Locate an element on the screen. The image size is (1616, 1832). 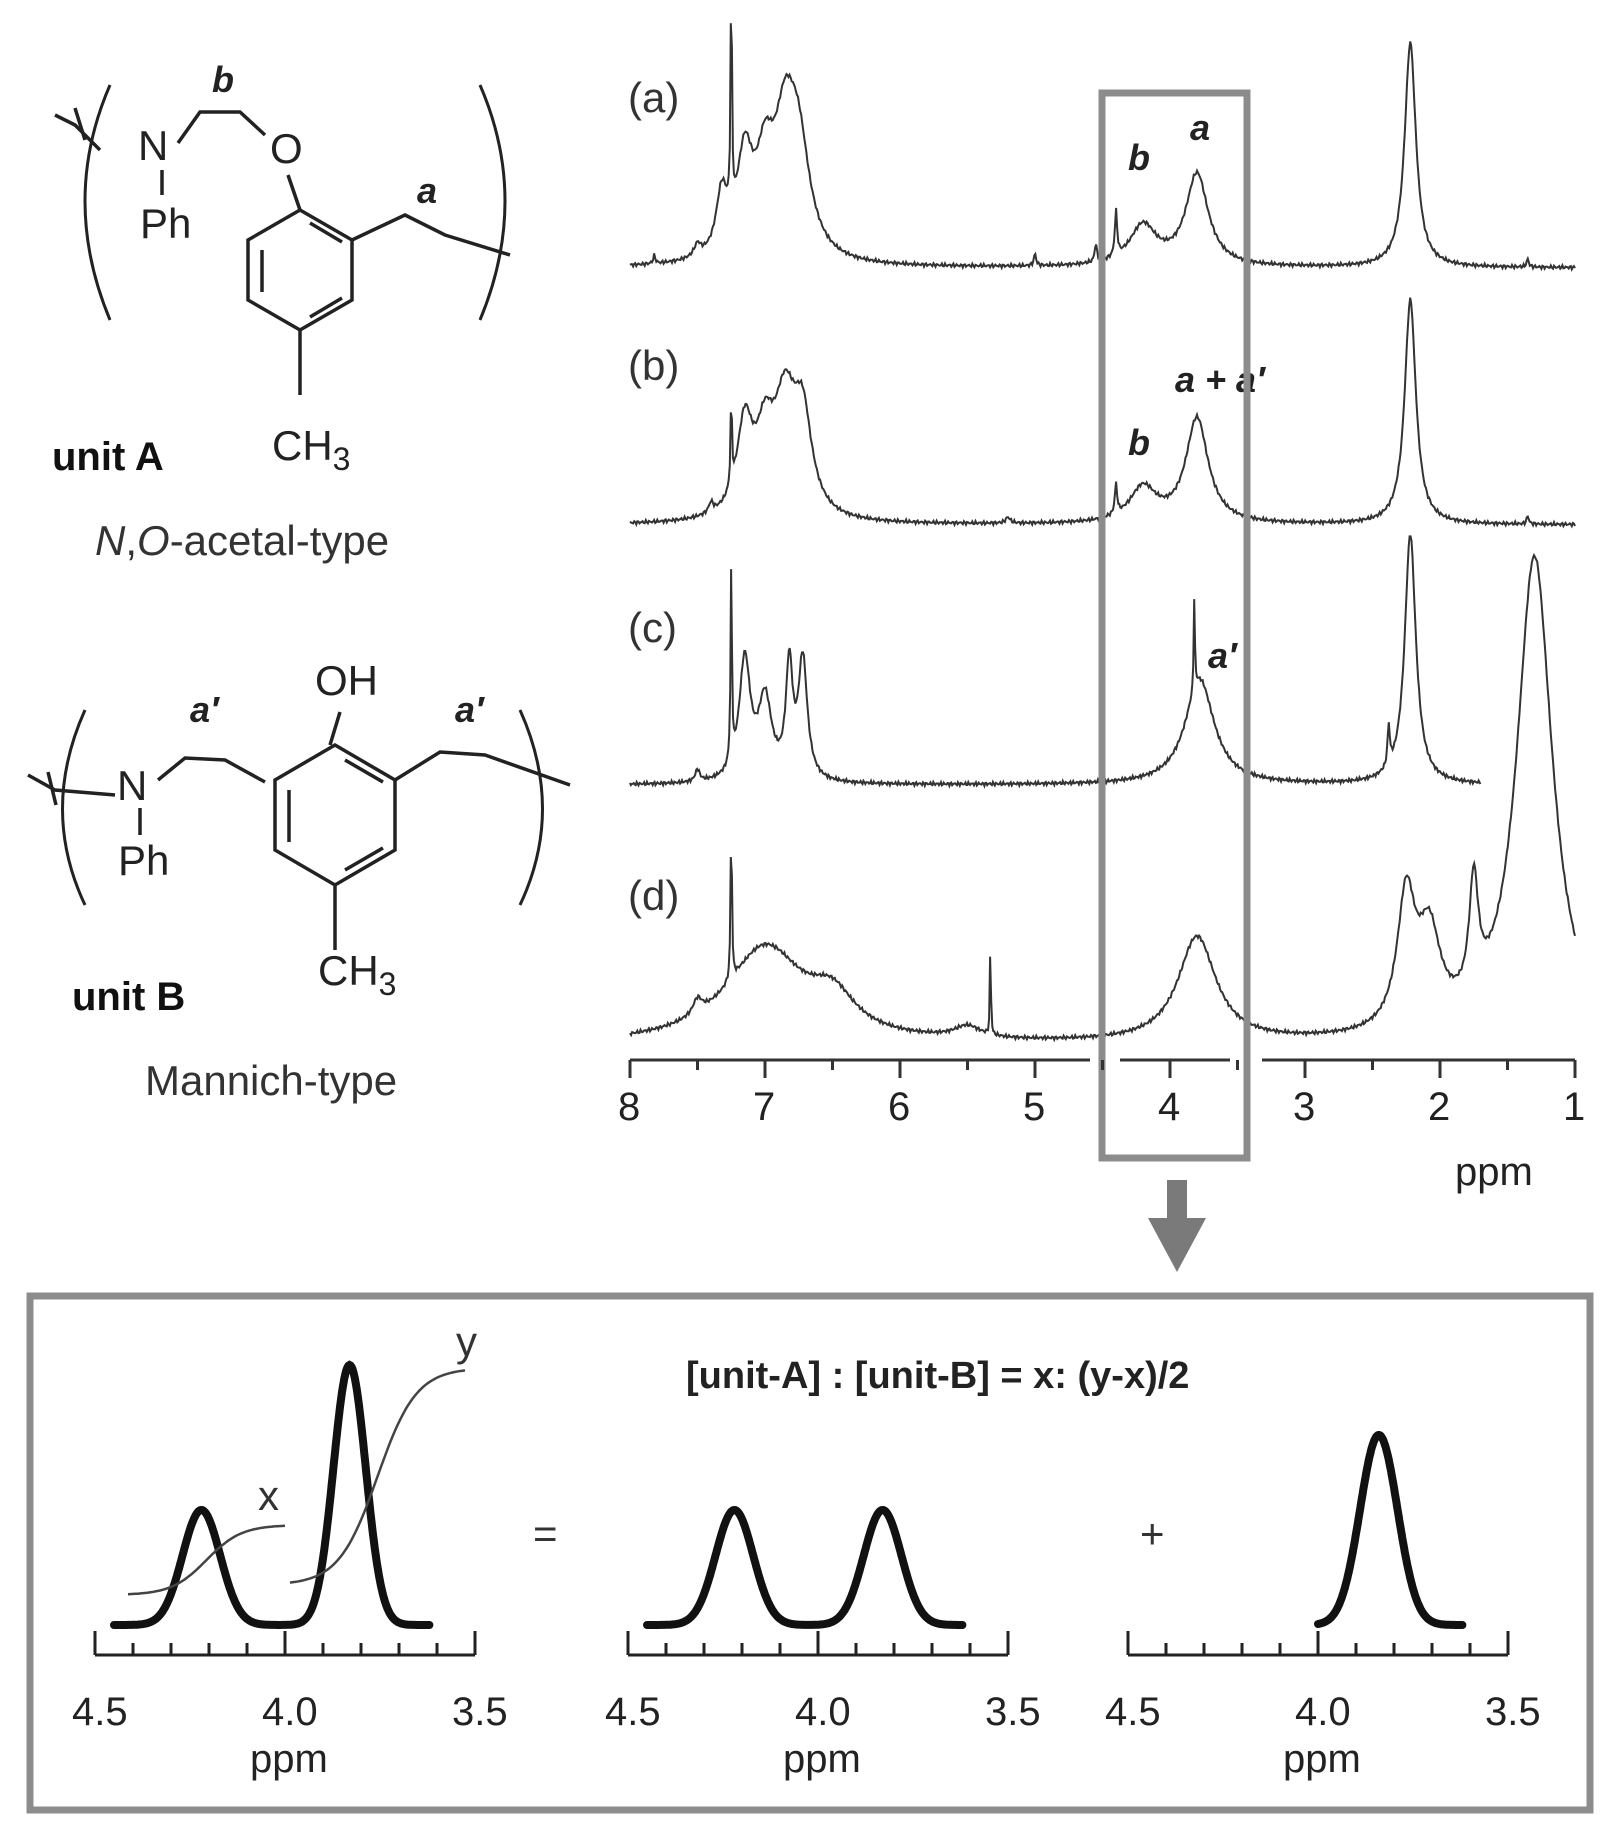
annotation-a-a: a is located at coordinates (1200, 127).